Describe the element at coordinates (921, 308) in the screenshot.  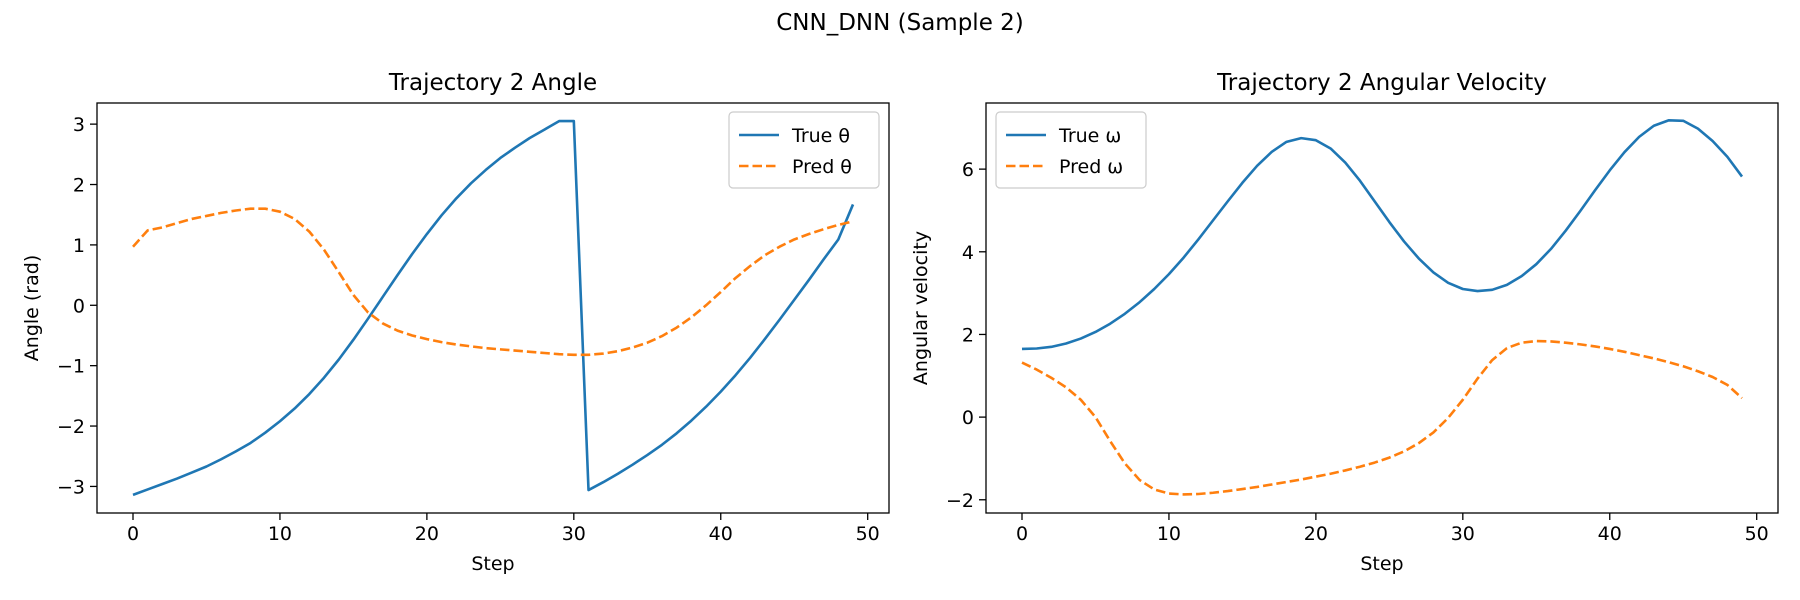
I see `y-axis-label: Angular velocity` at that location.